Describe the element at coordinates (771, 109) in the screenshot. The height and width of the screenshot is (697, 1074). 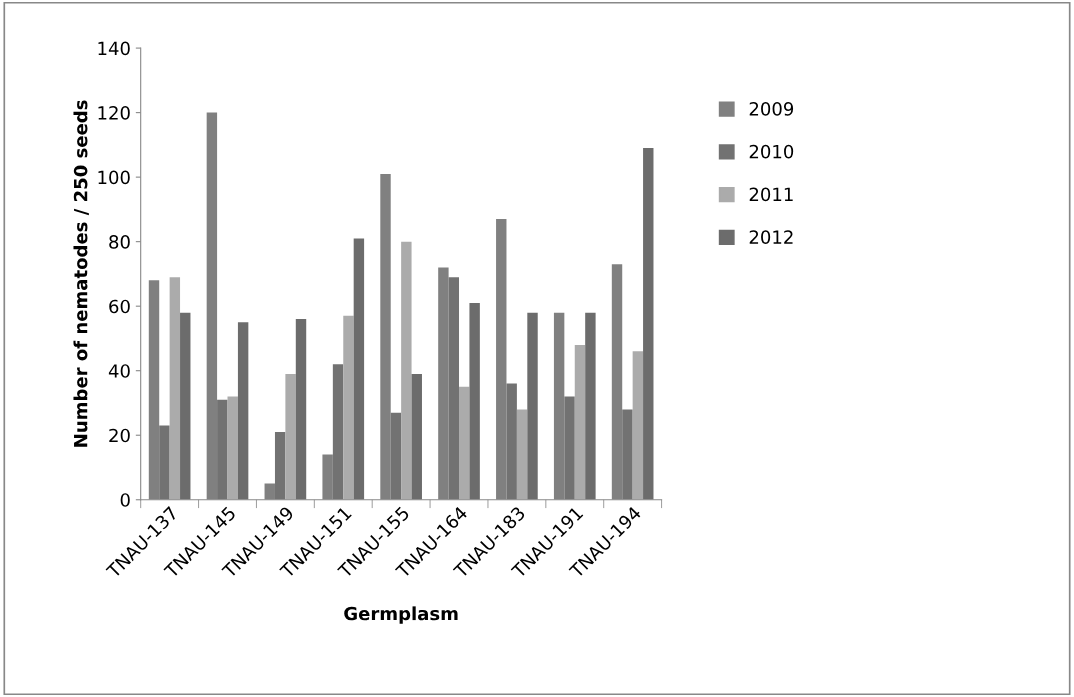
I see `legend-label: 2009` at that location.